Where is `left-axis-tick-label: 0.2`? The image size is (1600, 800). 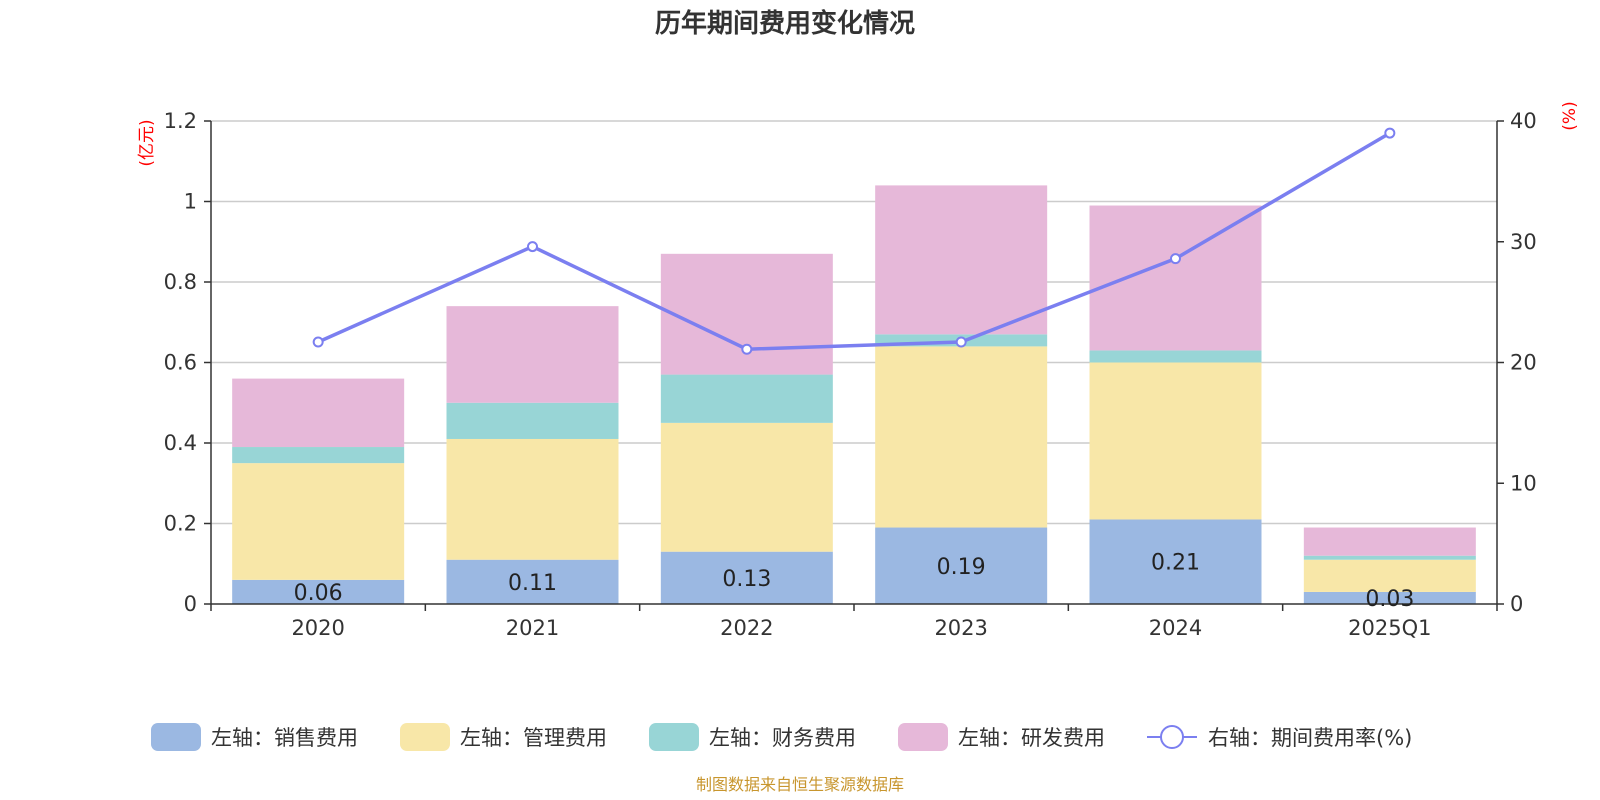 left-axis-tick-label: 0.2 is located at coordinates (180, 524).